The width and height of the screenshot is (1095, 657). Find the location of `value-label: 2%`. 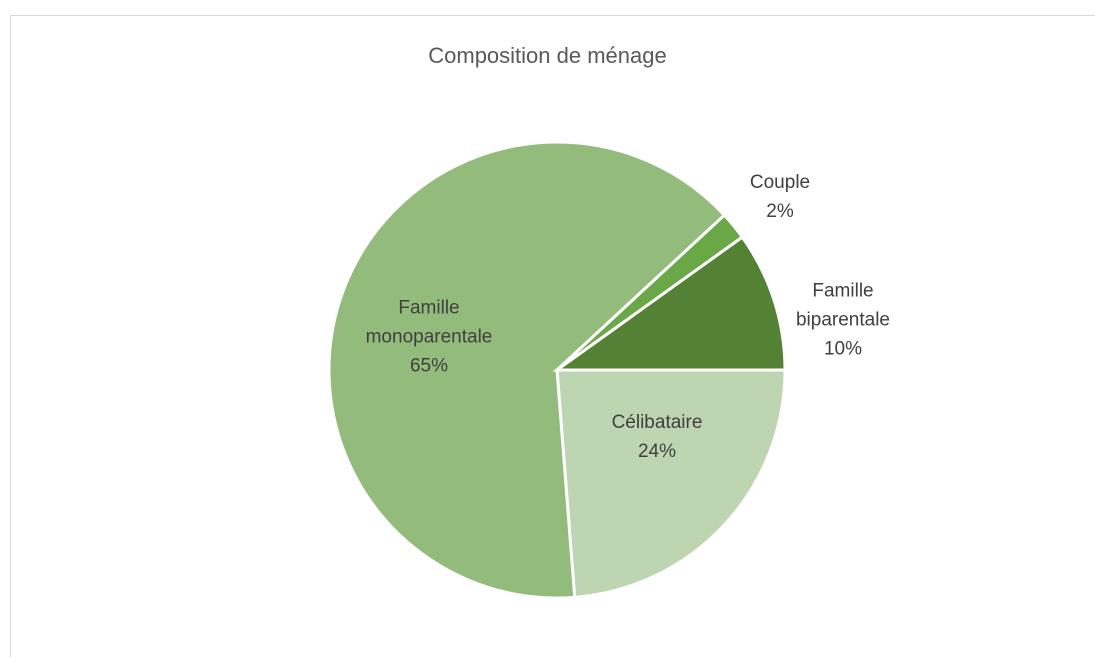

value-label: 2% is located at coordinates (780, 211).